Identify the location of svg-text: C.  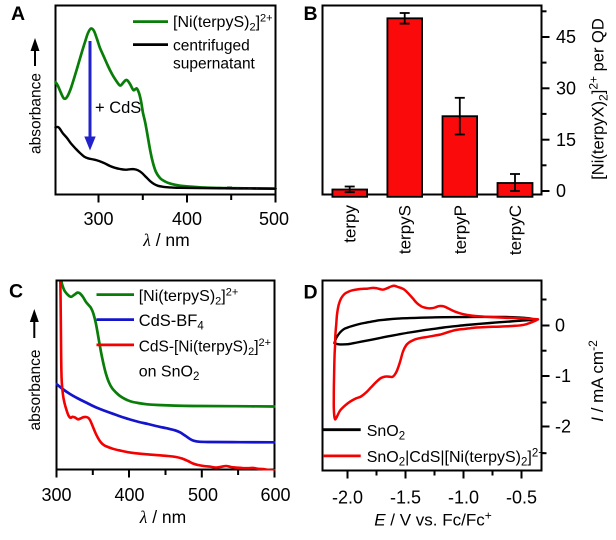
(16, 292).